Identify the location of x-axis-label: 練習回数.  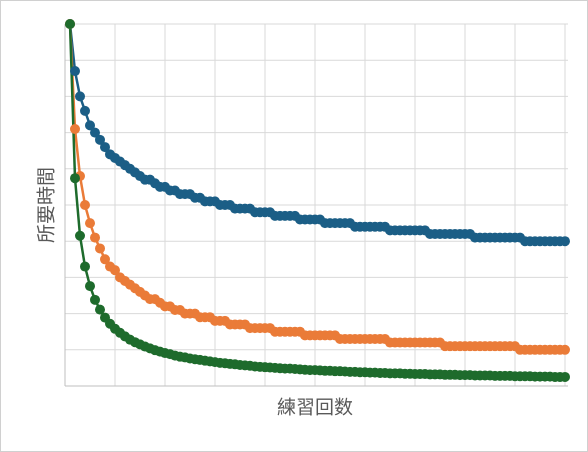
(315, 408).